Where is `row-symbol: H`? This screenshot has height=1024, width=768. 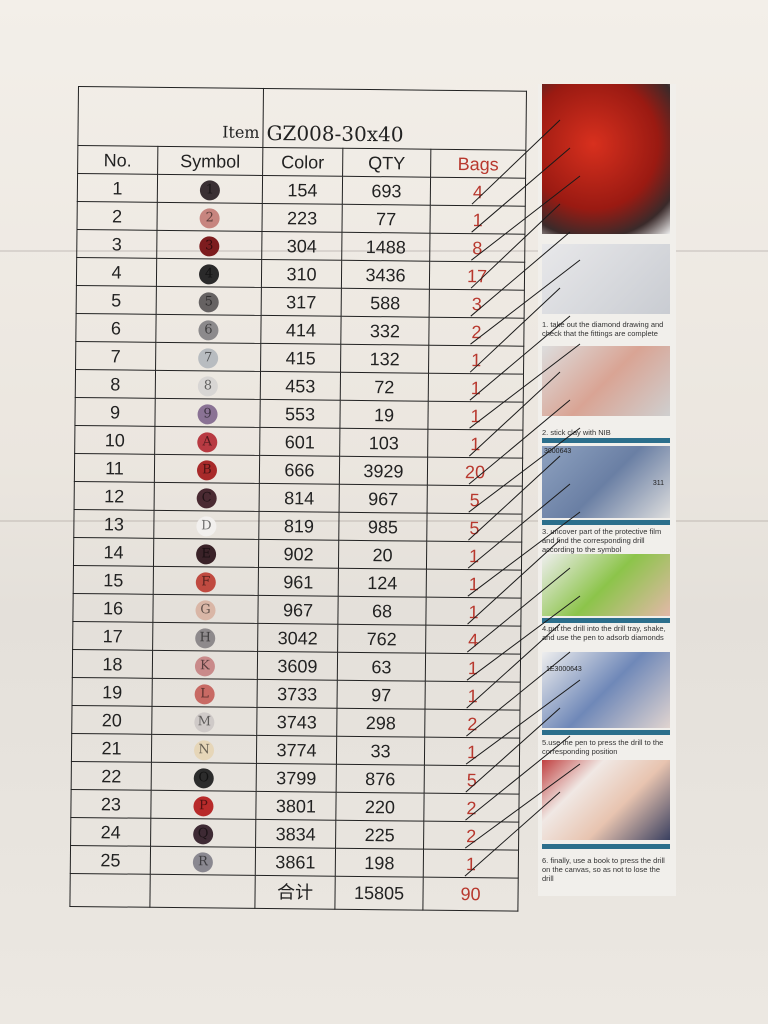 row-symbol: H is located at coordinates (205, 637).